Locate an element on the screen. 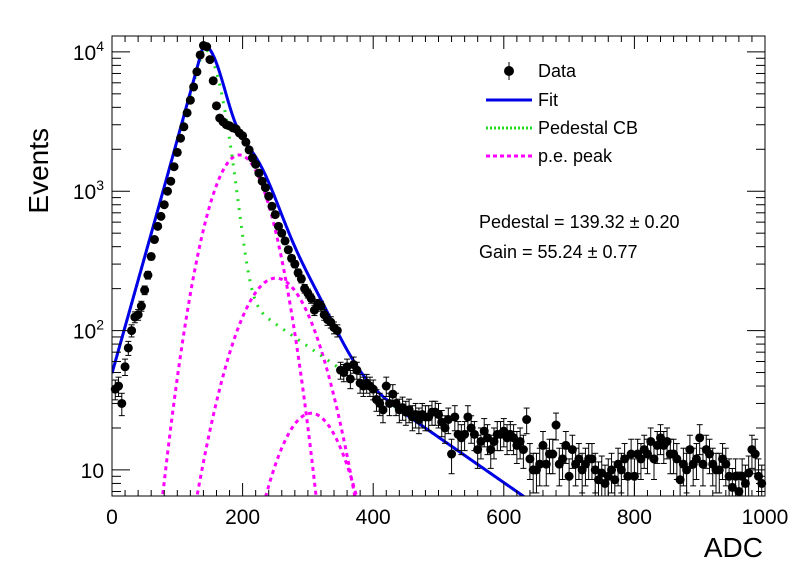 This screenshot has width=796, height=572. fit-annotation-pedestal: Pedestal = 139.32 ± 0.20 is located at coordinates (579, 222).